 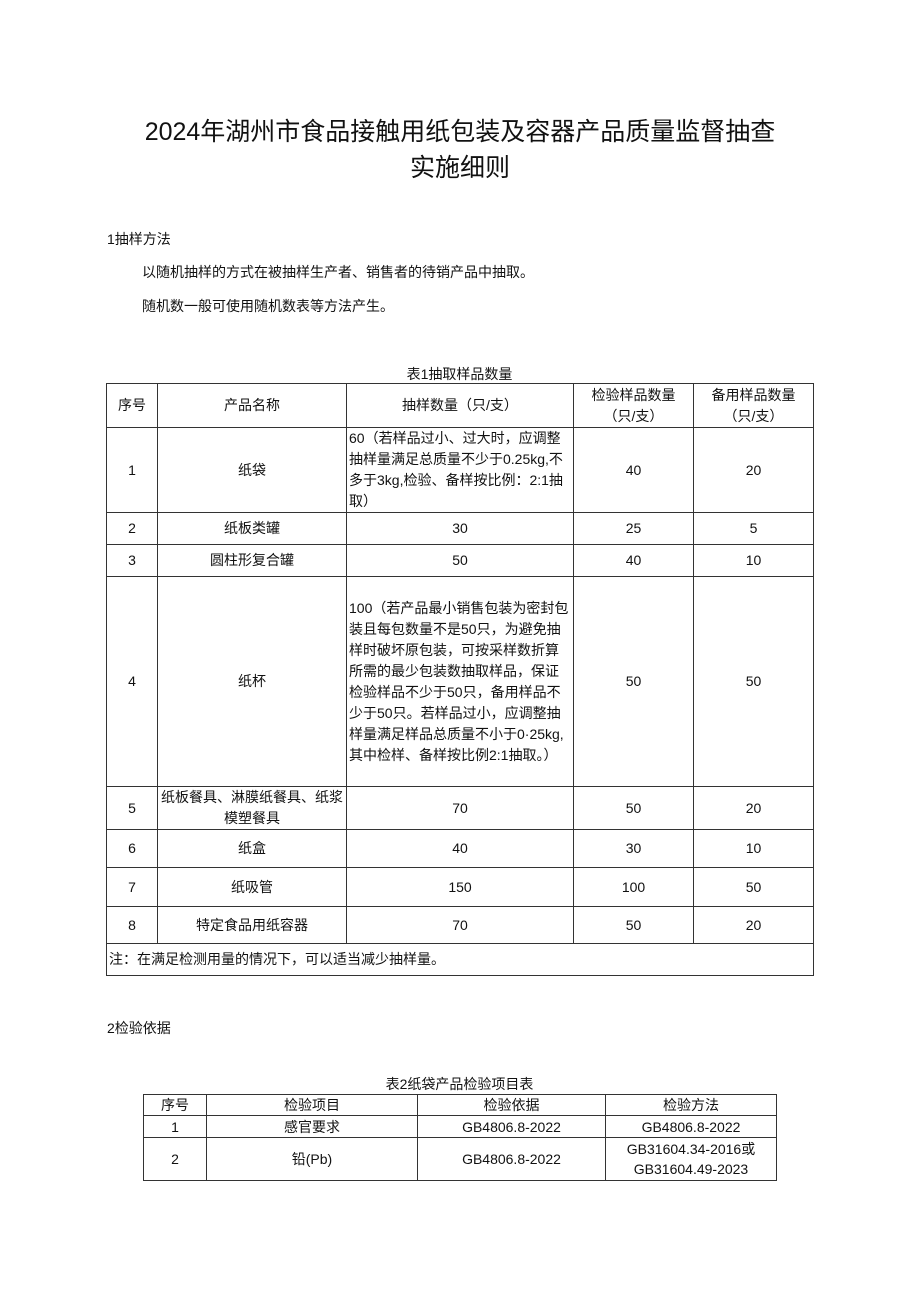 What do you see at coordinates (511, 1105) in the screenshot?
I see `table-cell: 检验依据` at bounding box center [511, 1105].